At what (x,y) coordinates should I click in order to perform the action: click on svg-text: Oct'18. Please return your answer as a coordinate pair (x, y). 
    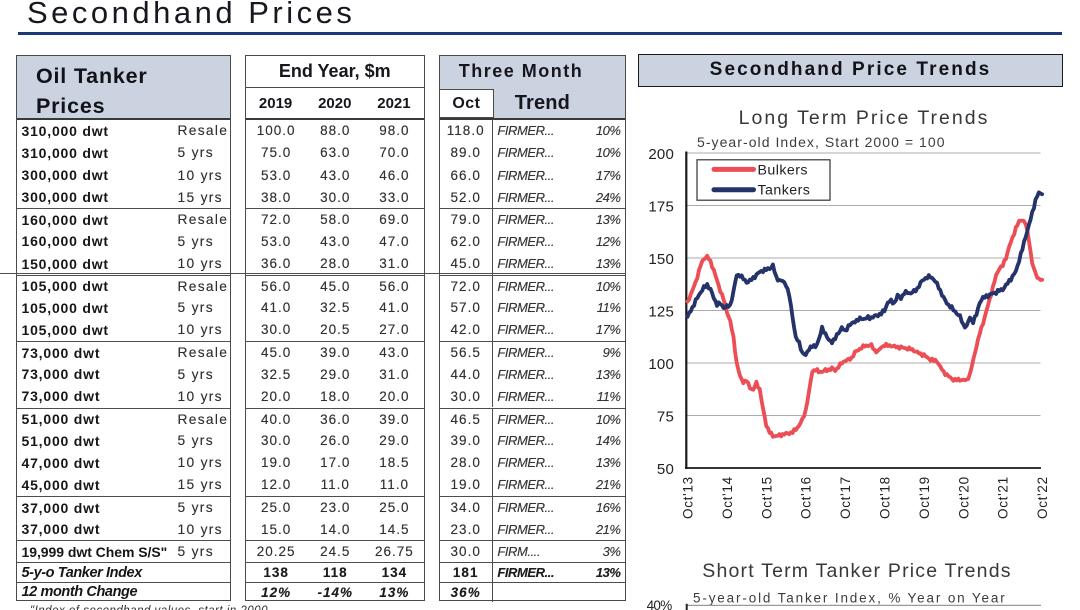
    Looking at the image, I should click on (885, 497).